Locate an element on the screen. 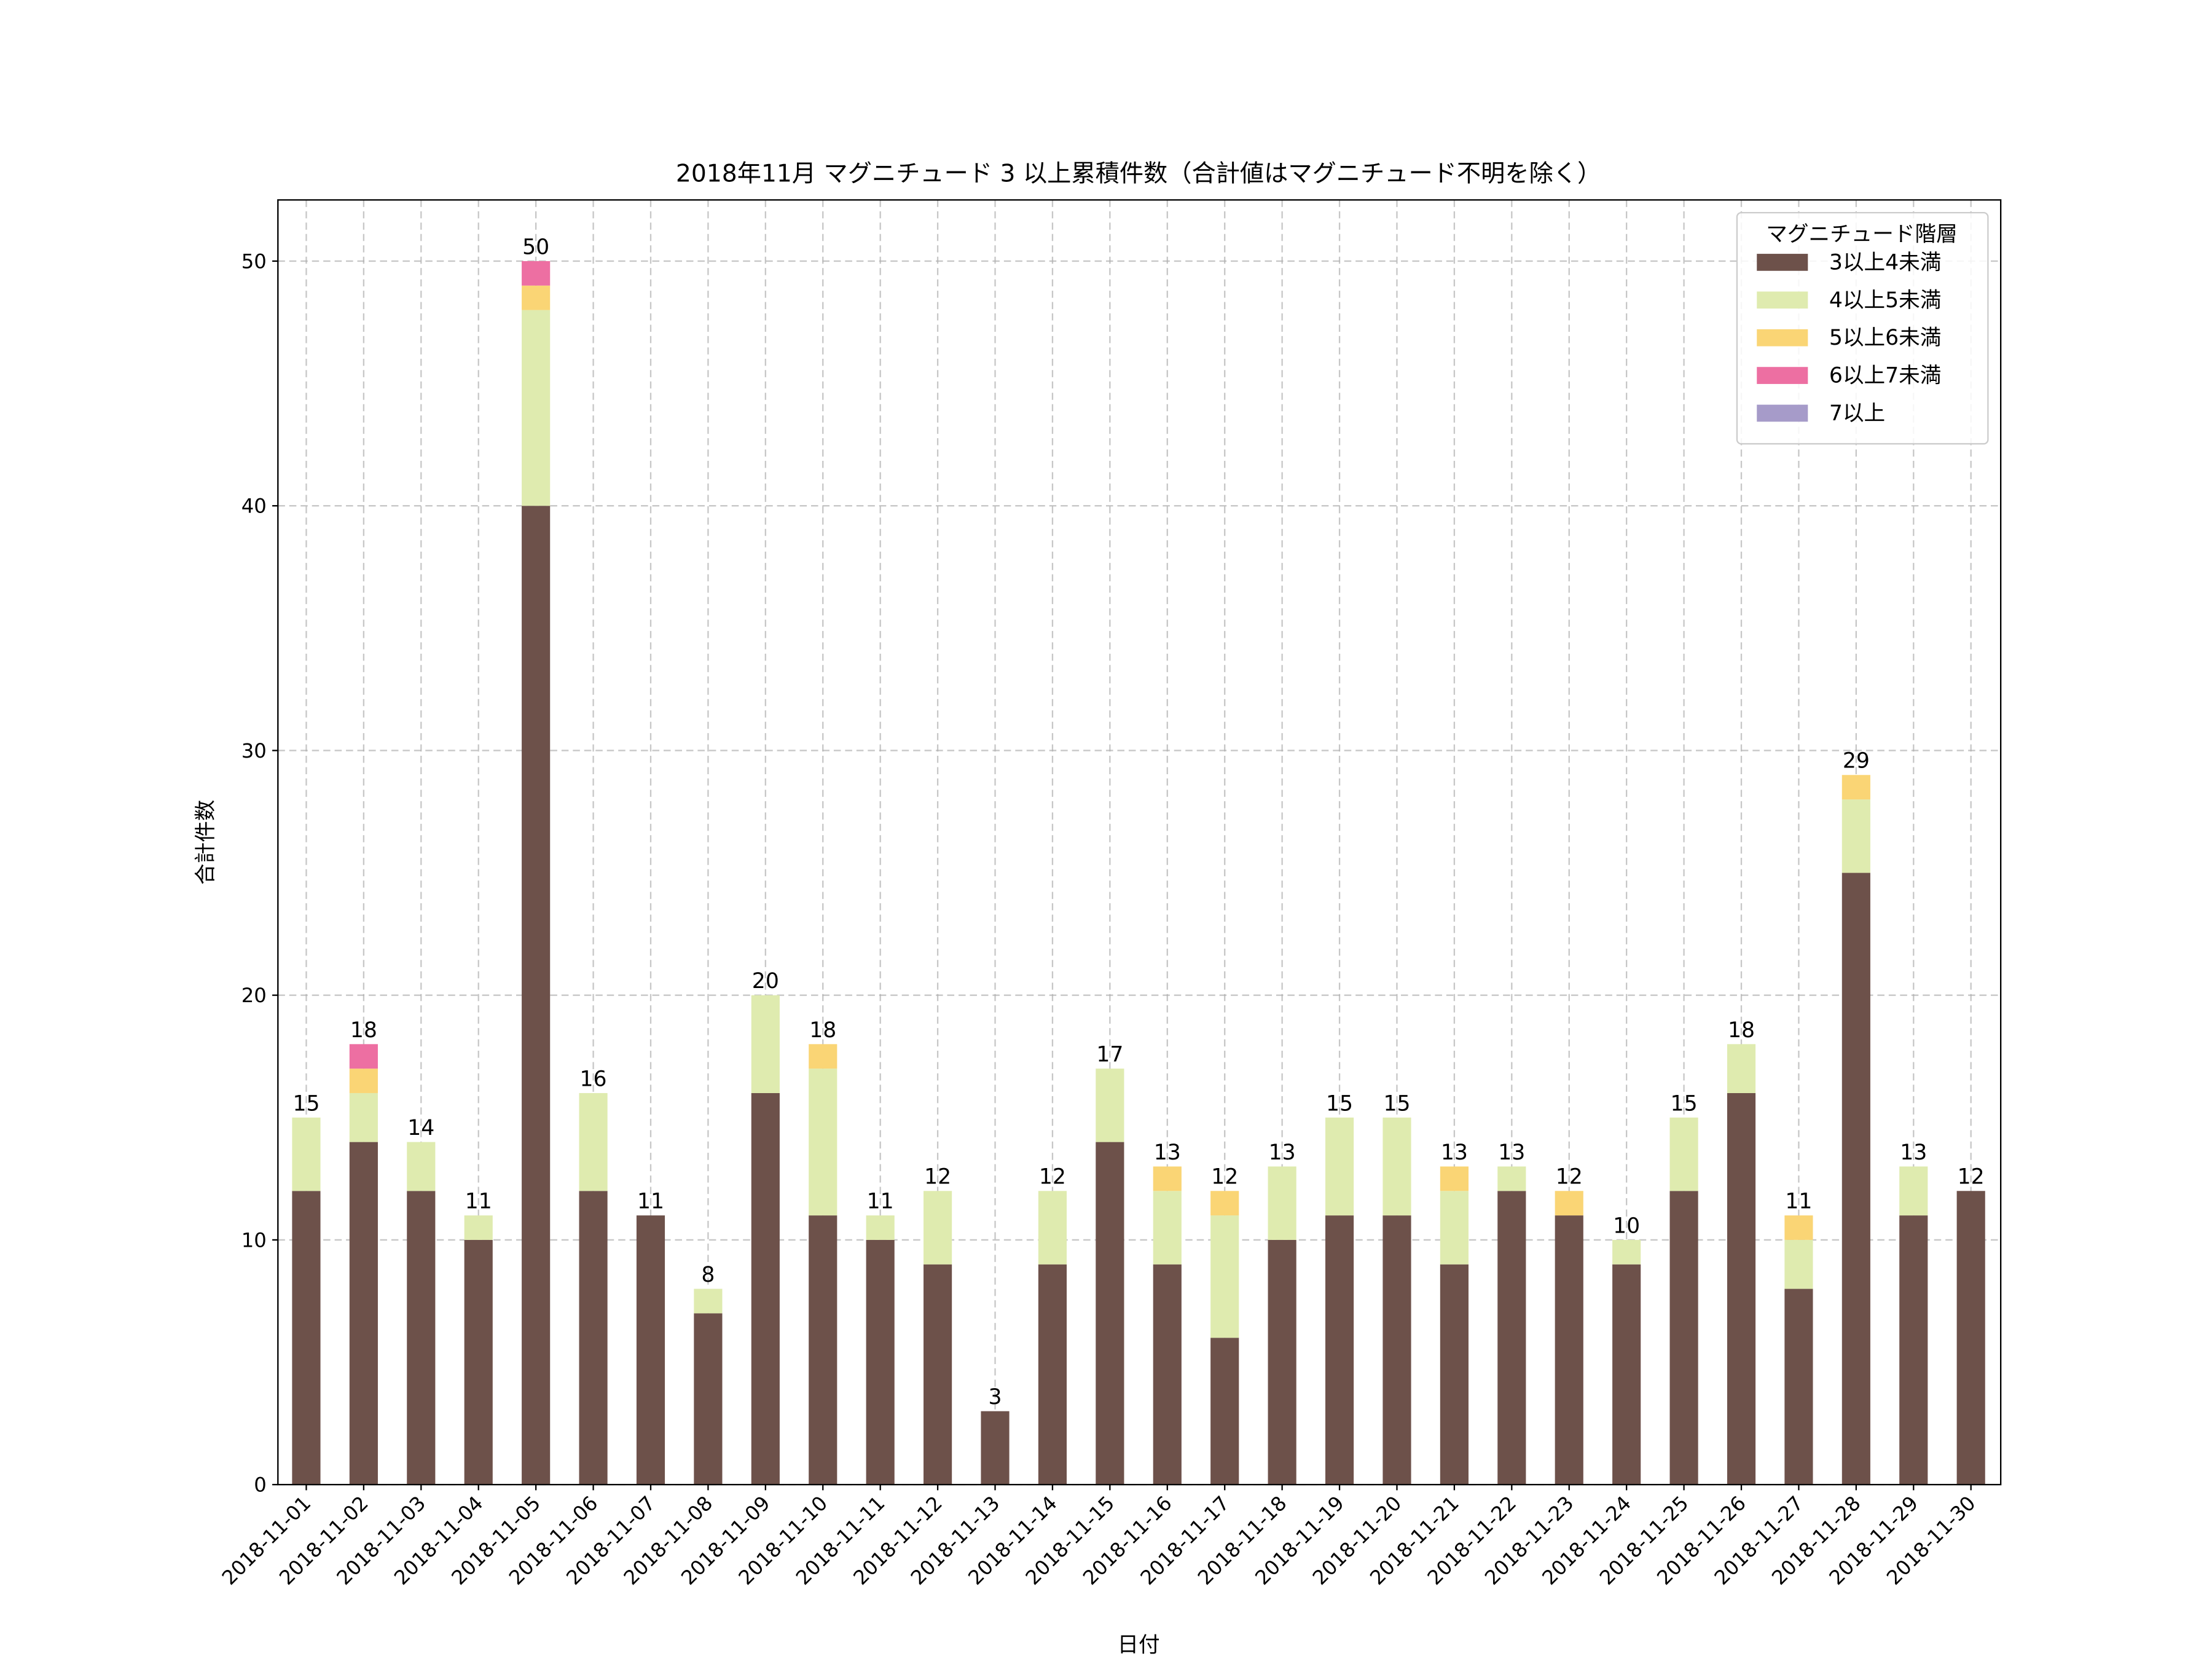 The height and width of the screenshot is (1659, 2212). y-tick-label: 50 is located at coordinates (254, 261).